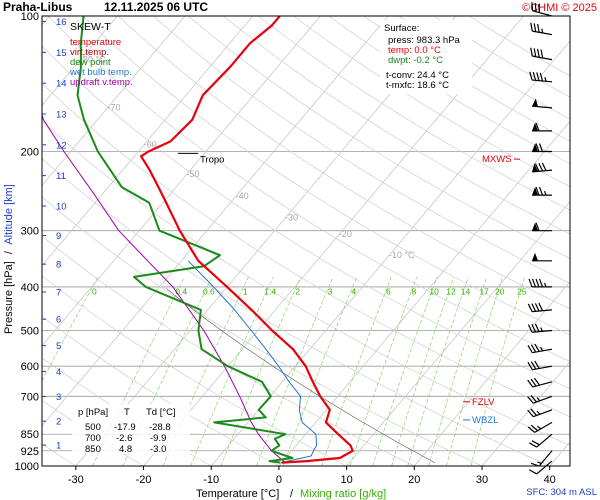 The image size is (600, 500). I want to click on table-cell: -2.6, so click(124, 438).